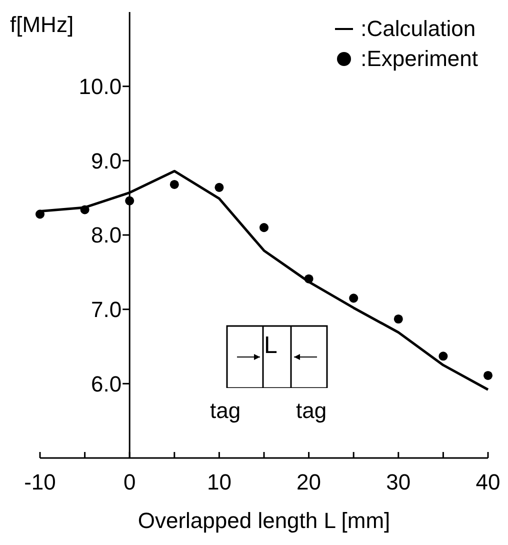 The width and height of the screenshot is (508, 545). Describe the element at coordinates (129, 482) in the screenshot. I see `x-tick-label: 0` at that location.